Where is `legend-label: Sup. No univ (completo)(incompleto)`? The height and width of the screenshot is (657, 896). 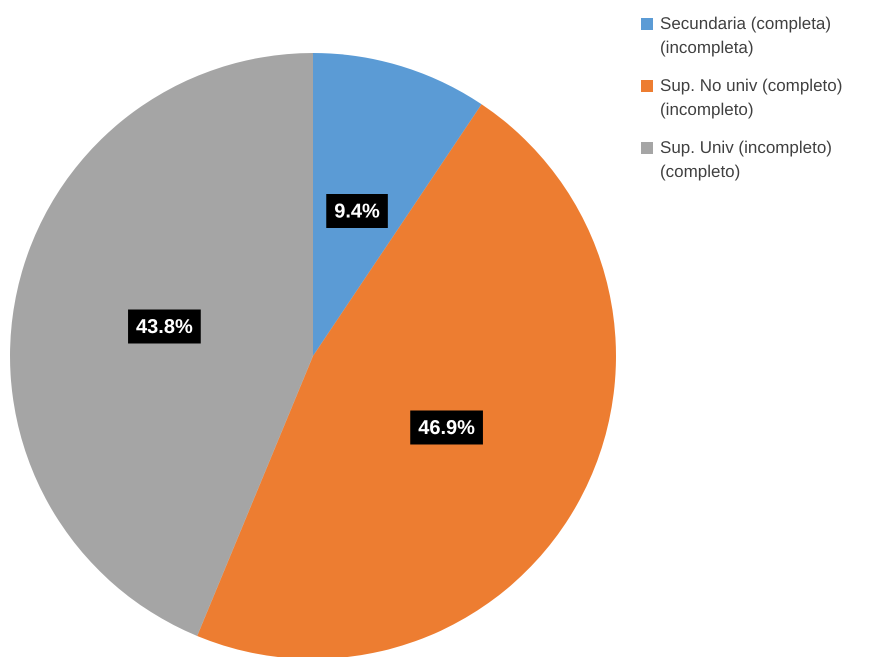 legend-label: Sup. No univ (completo)(incompleto) is located at coordinates (752, 98).